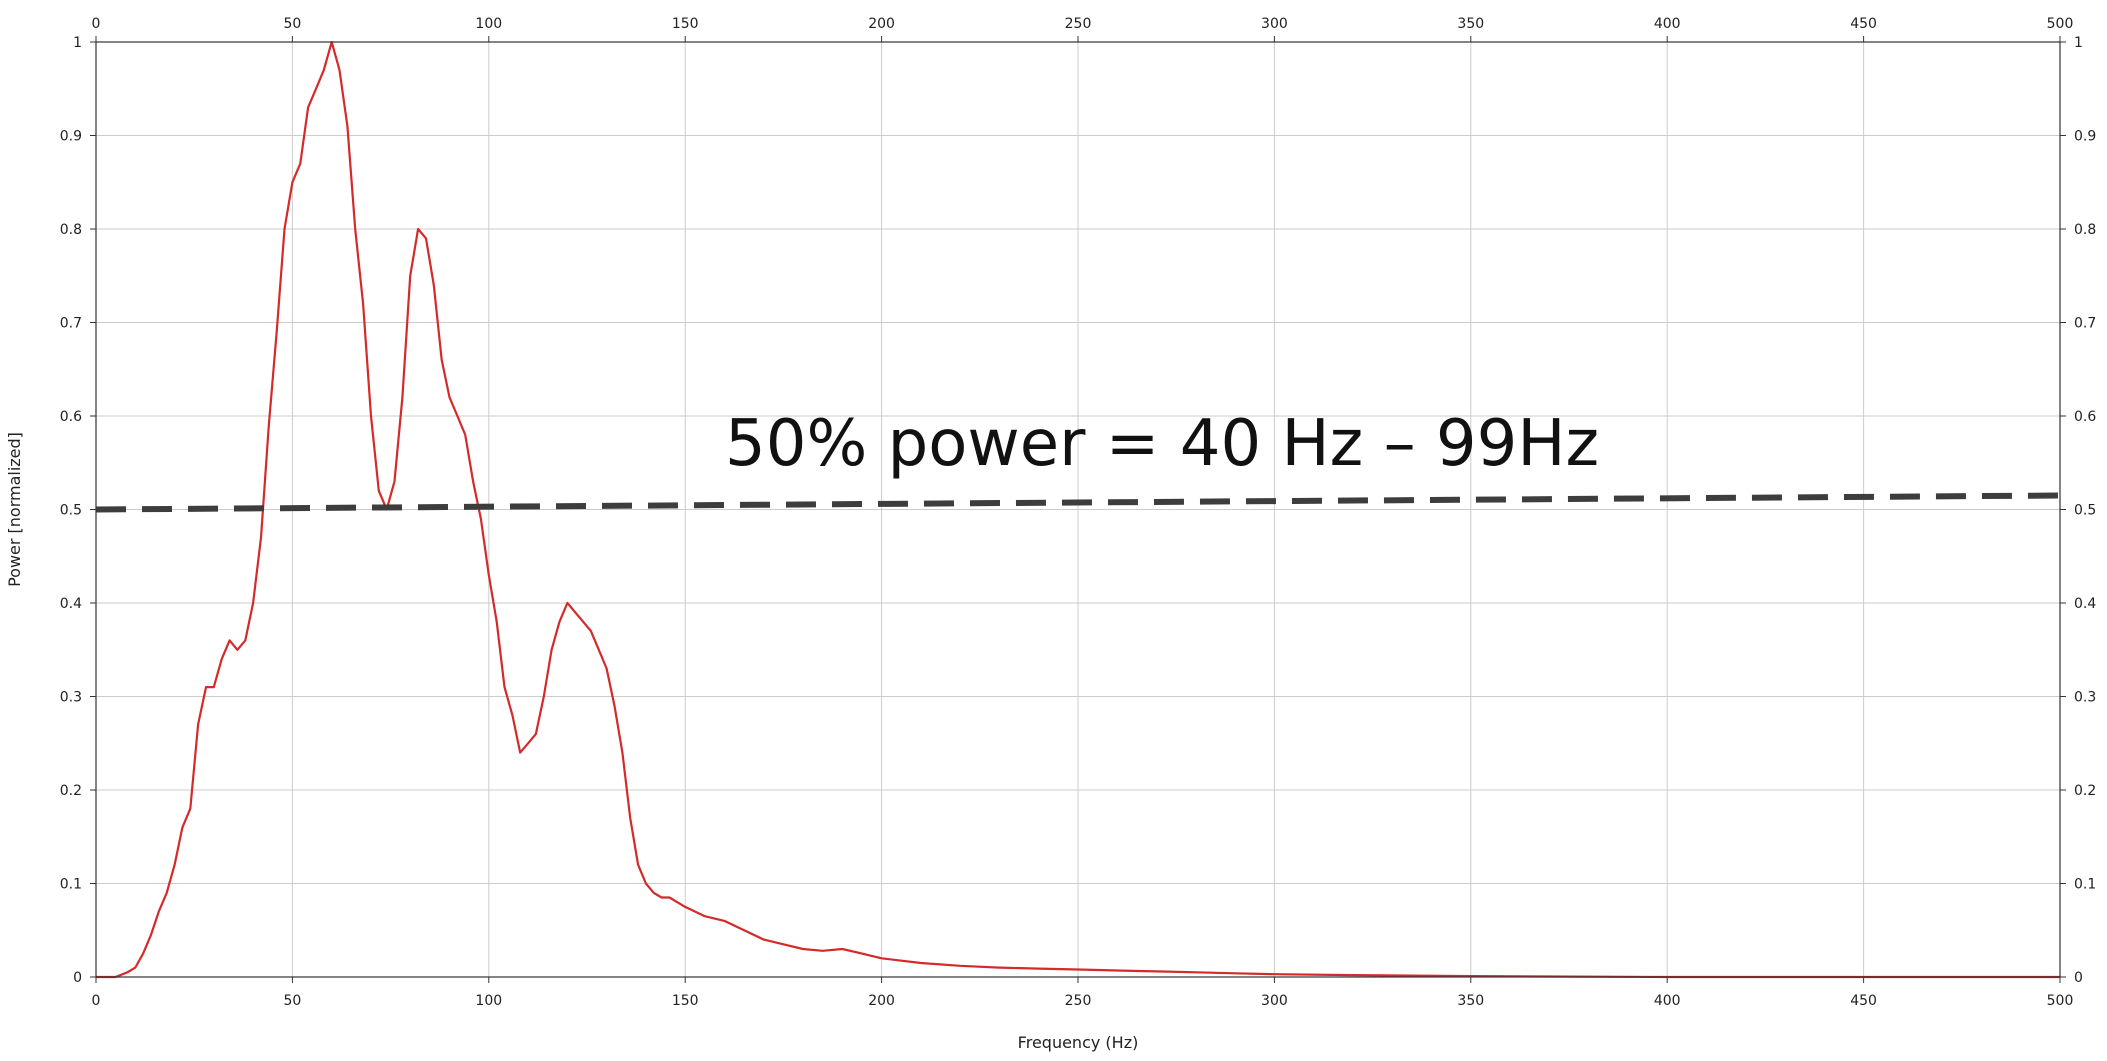  Describe the element at coordinates (1863, 1001) in the screenshot. I see `x-tick-label-bottom: 450` at that location.